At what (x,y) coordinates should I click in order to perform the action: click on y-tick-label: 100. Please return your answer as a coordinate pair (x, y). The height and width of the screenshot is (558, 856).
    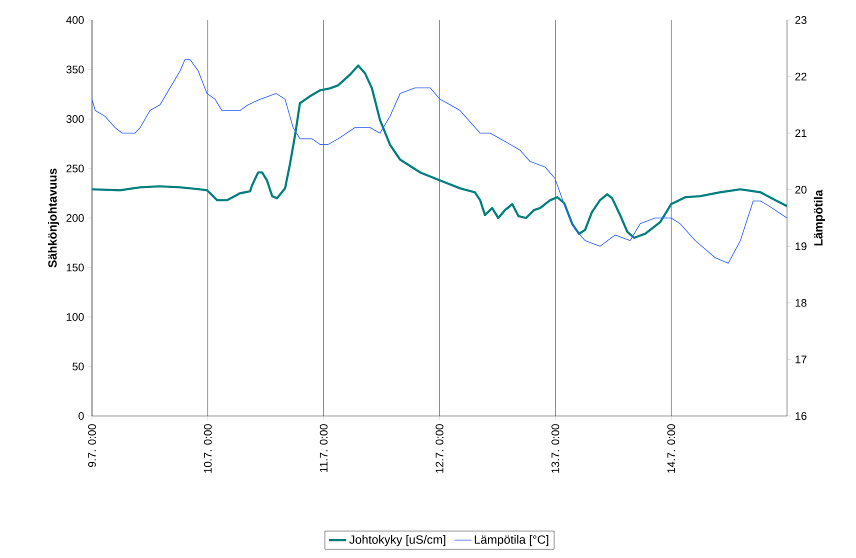
    Looking at the image, I should click on (75, 317).